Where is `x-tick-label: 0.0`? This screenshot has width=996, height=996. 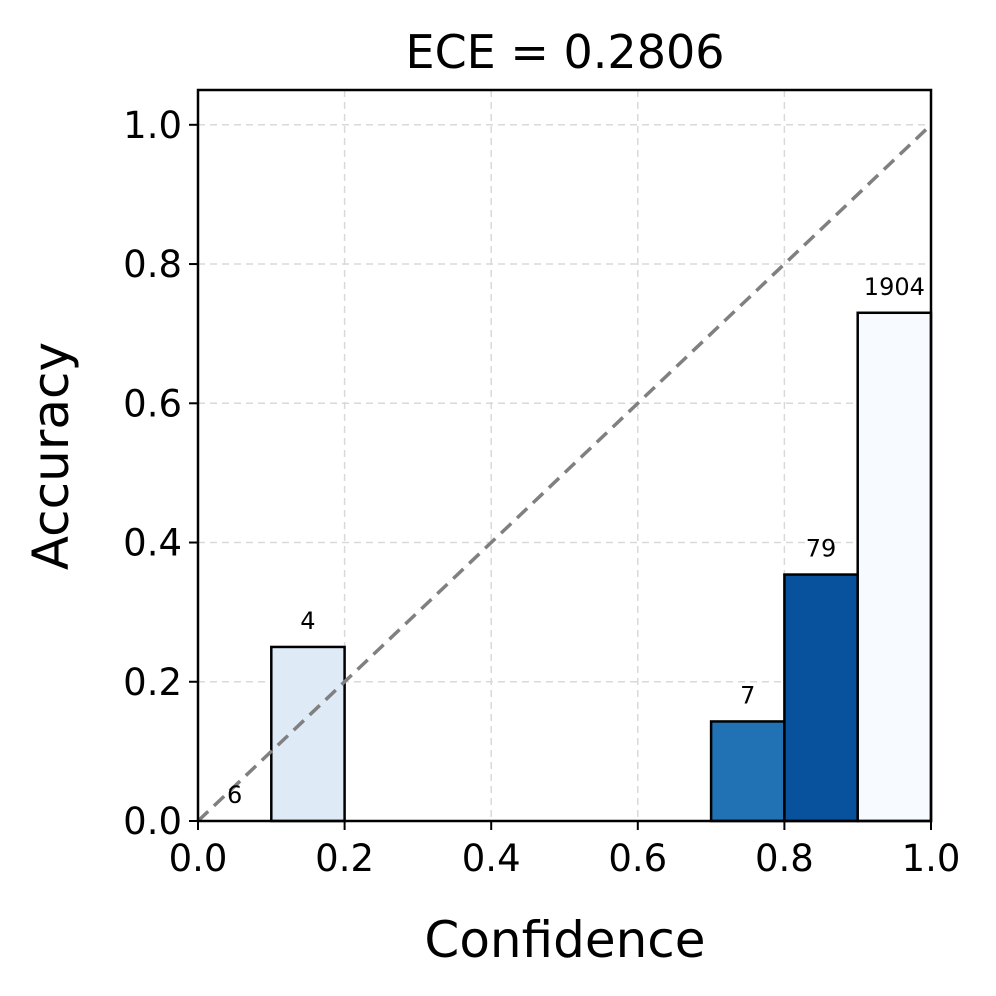 x-tick-label: 0.0 is located at coordinates (198, 858).